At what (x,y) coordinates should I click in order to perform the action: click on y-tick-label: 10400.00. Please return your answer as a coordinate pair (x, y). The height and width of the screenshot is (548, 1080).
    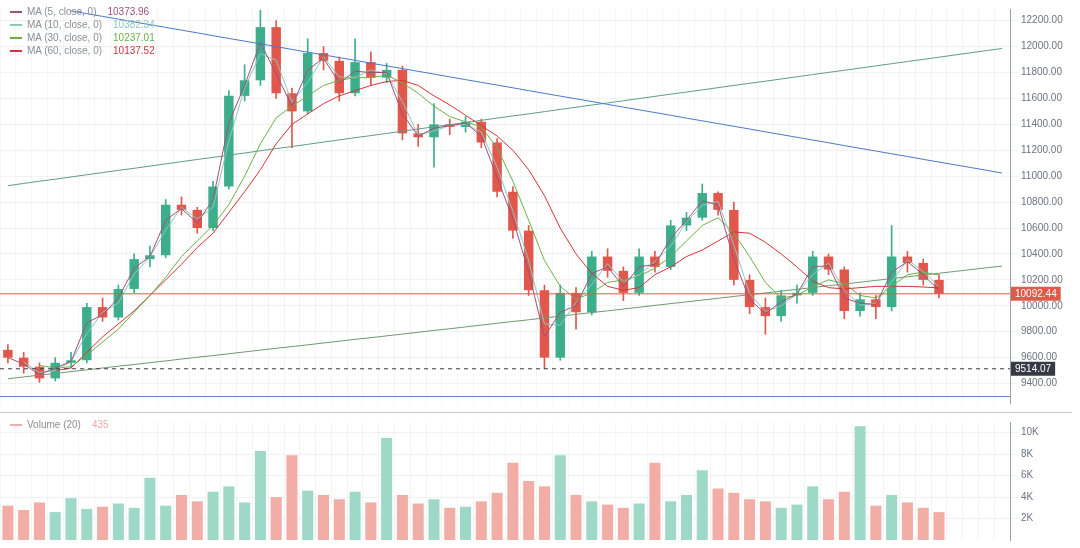
    Looking at the image, I should click on (1042, 253).